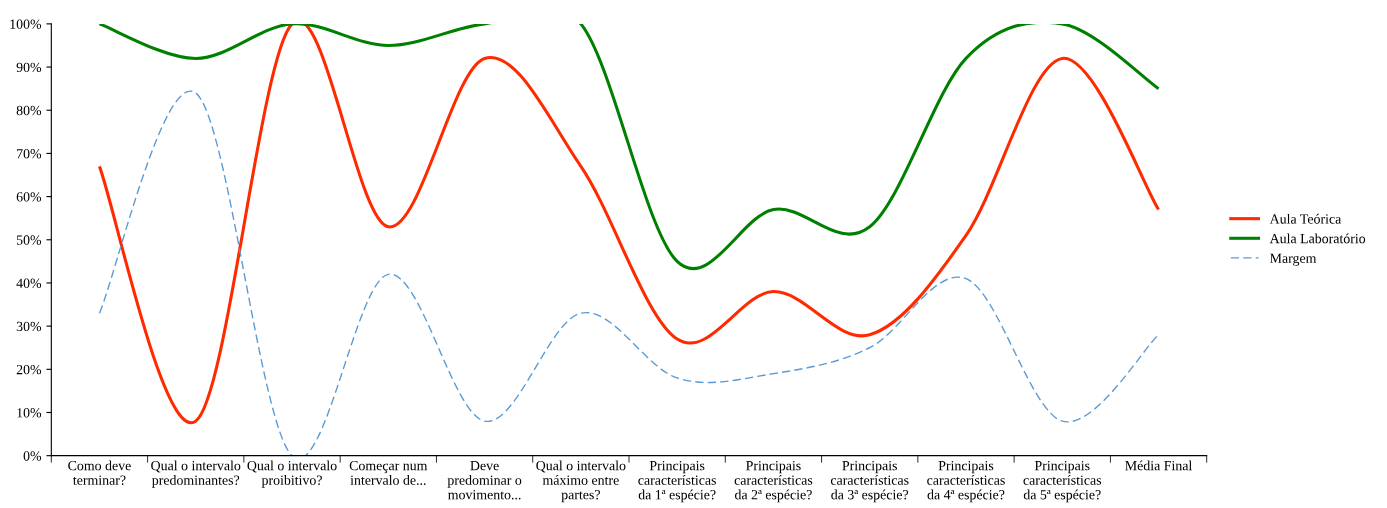 This screenshot has height=508, width=1387. Describe the element at coordinates (581, 481) in the screenshot. I see `x-tick-label: Qual o intervalo máximo entre partes?` at that location.